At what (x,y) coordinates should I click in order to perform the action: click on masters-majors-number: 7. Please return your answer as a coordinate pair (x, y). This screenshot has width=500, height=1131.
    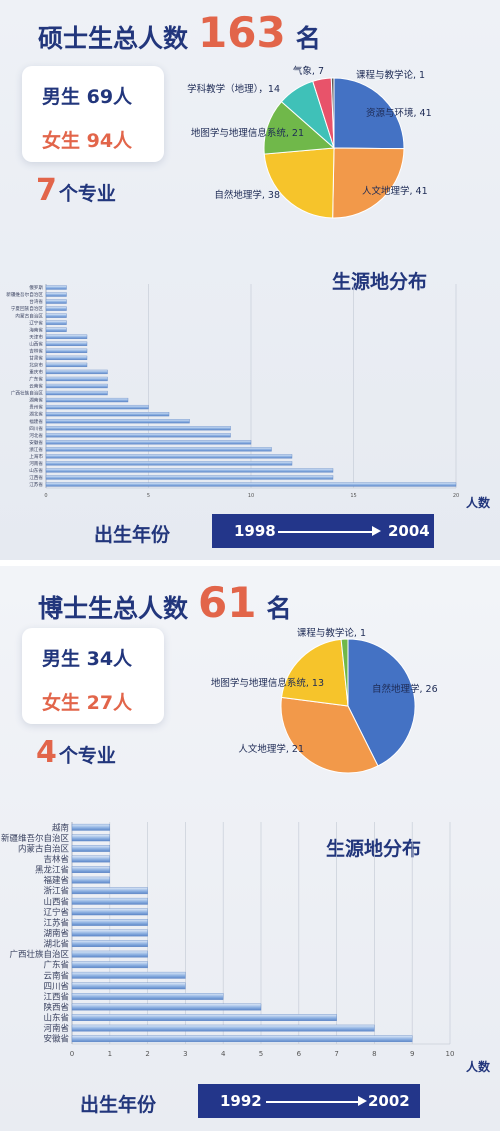
    Looking at the image, I should click on (46, 190).